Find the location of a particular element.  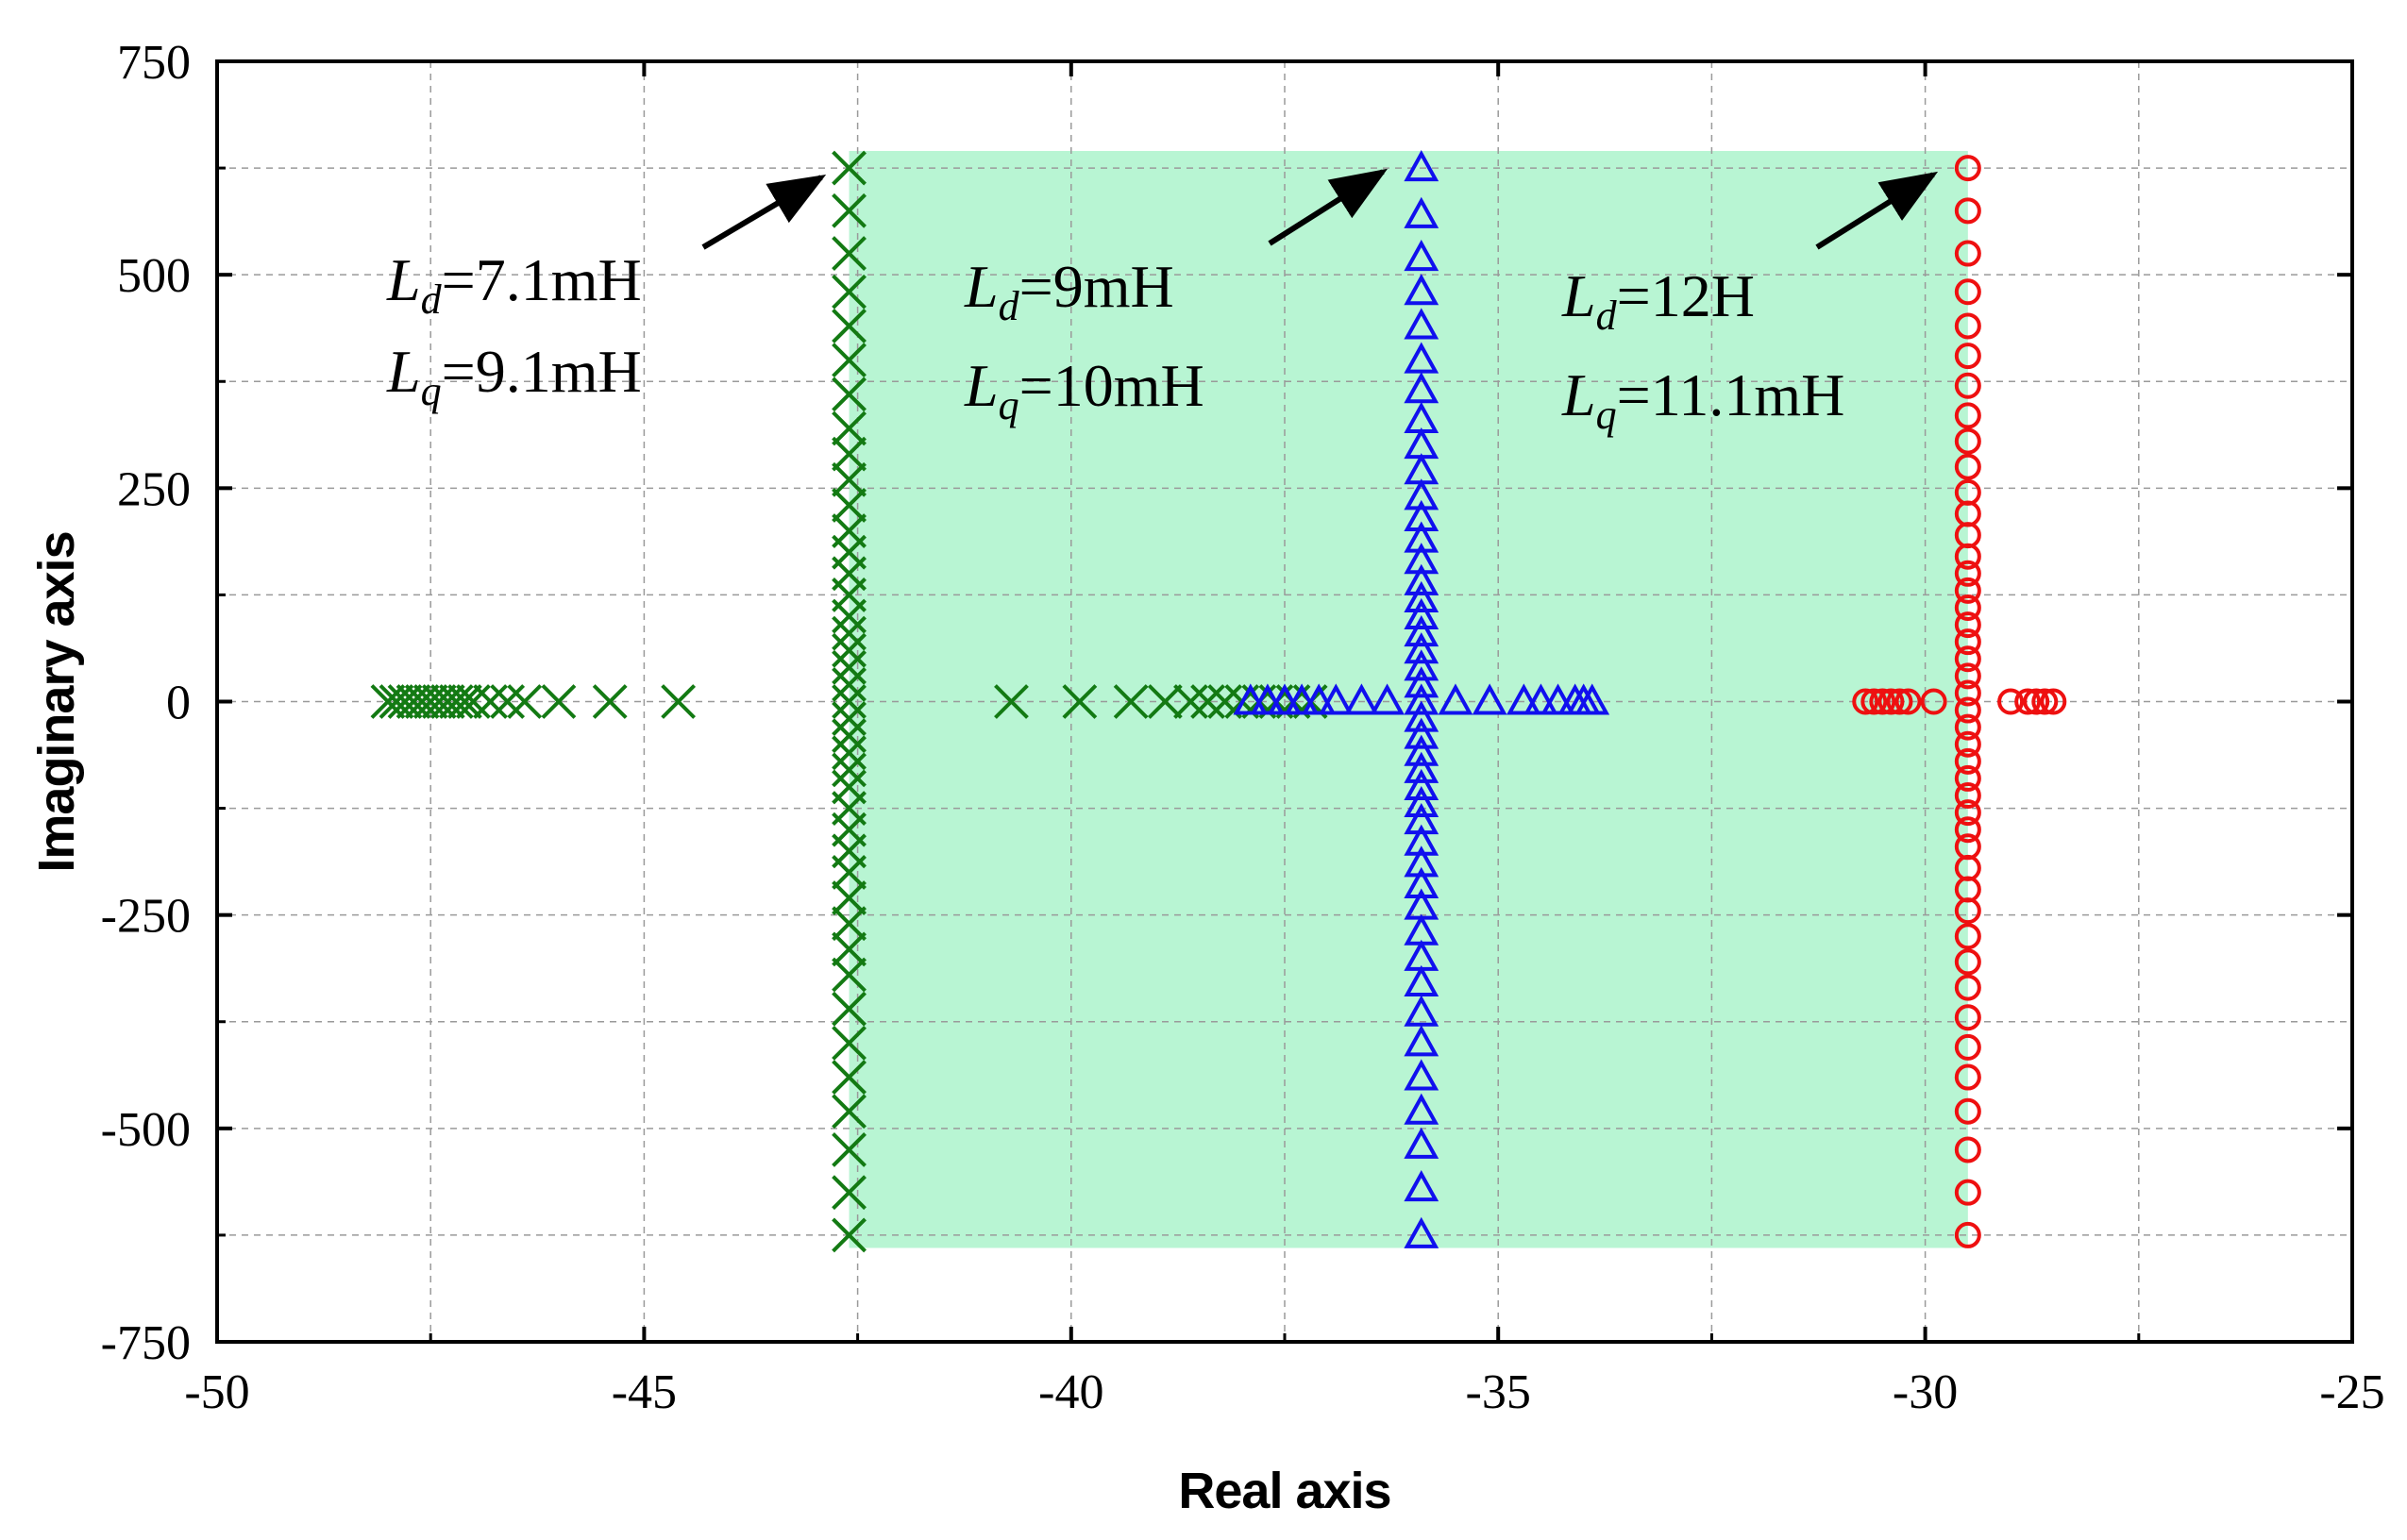

y-tick-label: 0 is located at coordinates (178, 703).